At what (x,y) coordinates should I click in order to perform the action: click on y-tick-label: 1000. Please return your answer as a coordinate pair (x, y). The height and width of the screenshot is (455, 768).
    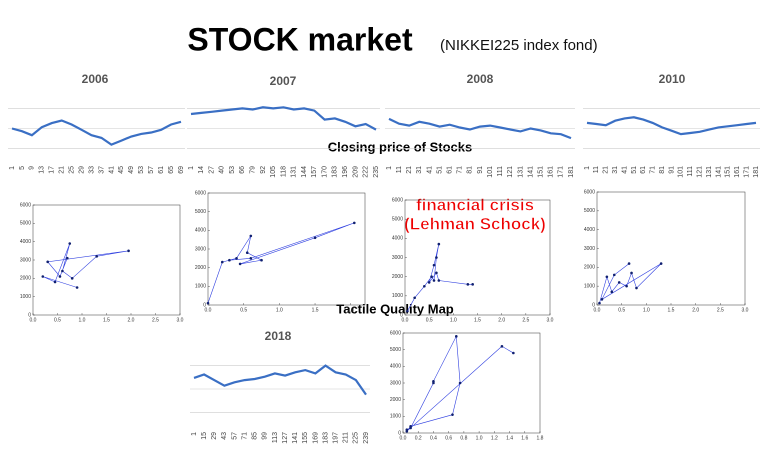
    Looking at the image, I should click on (589, 286).